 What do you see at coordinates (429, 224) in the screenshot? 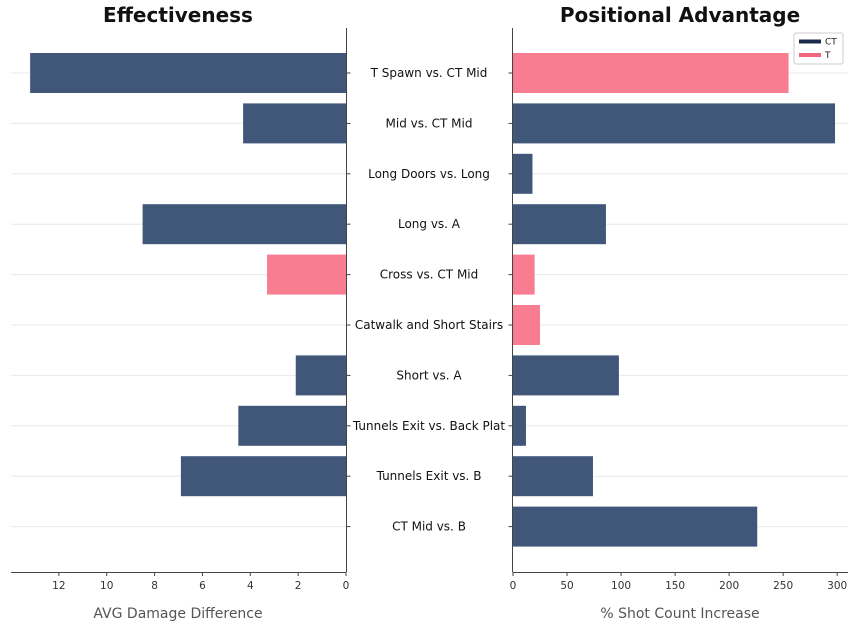
I see `category-label: Long vs. A` at bounding box center [429, 224].